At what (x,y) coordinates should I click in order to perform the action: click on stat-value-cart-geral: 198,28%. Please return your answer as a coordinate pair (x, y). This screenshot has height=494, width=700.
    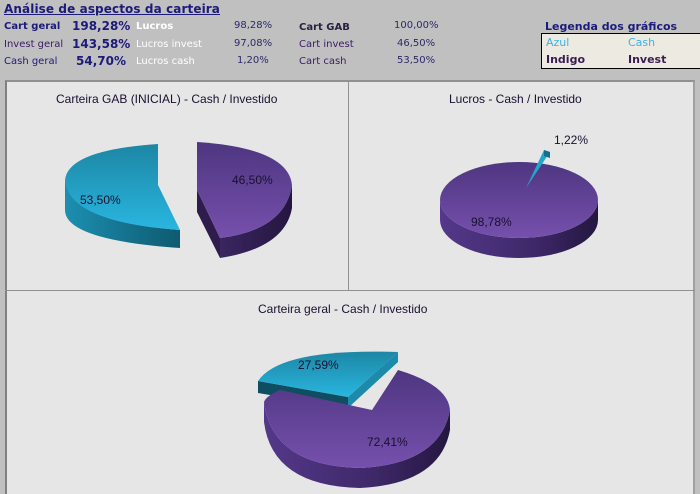
    Looking at the image, I should click on (101, 26).